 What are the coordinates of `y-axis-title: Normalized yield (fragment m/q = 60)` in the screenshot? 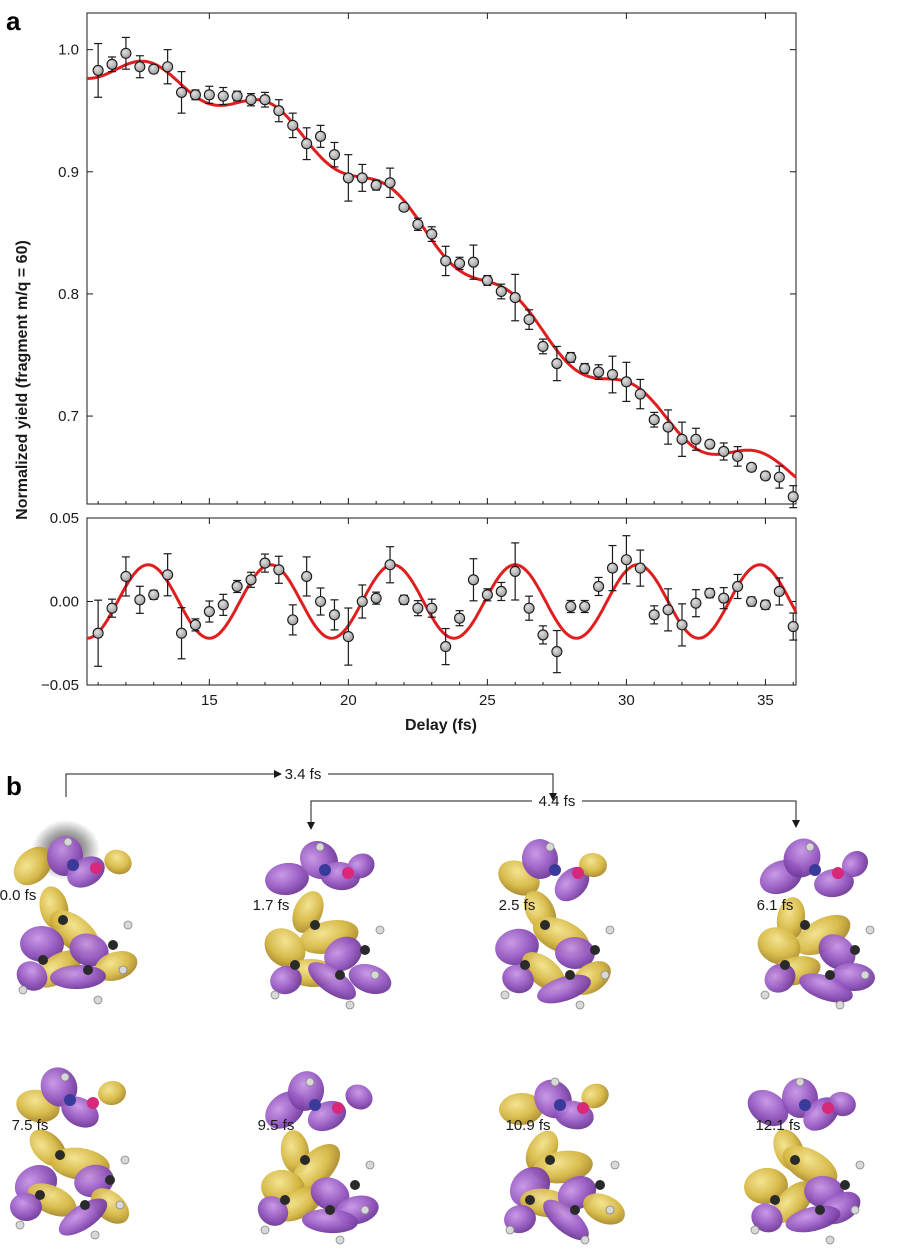 It's located at (22, 380).